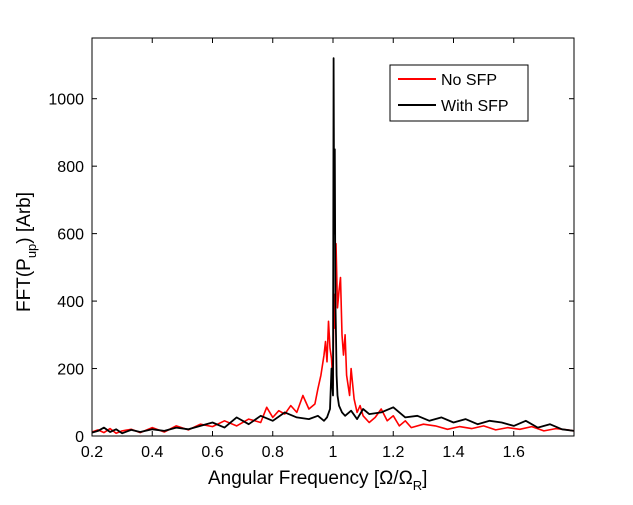 This screenshot has height=505, width=633. Describe the element at coordinates (66, 100) in the screenshot. I see `y-tick-label: 1000` at that location.